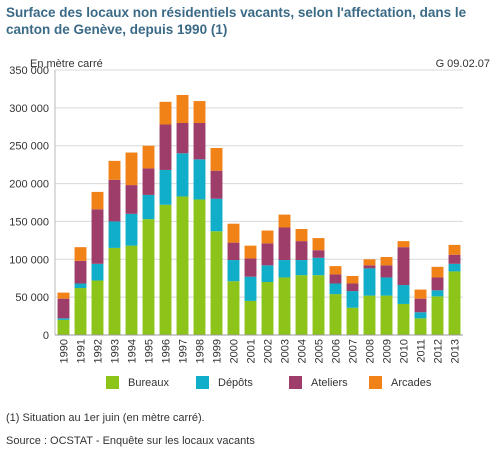 This screenshot has width=500, height=452. Describe the element at coordinates (29, 147) in the screenshot. I see `y-tick-label: 250 000` at that location.